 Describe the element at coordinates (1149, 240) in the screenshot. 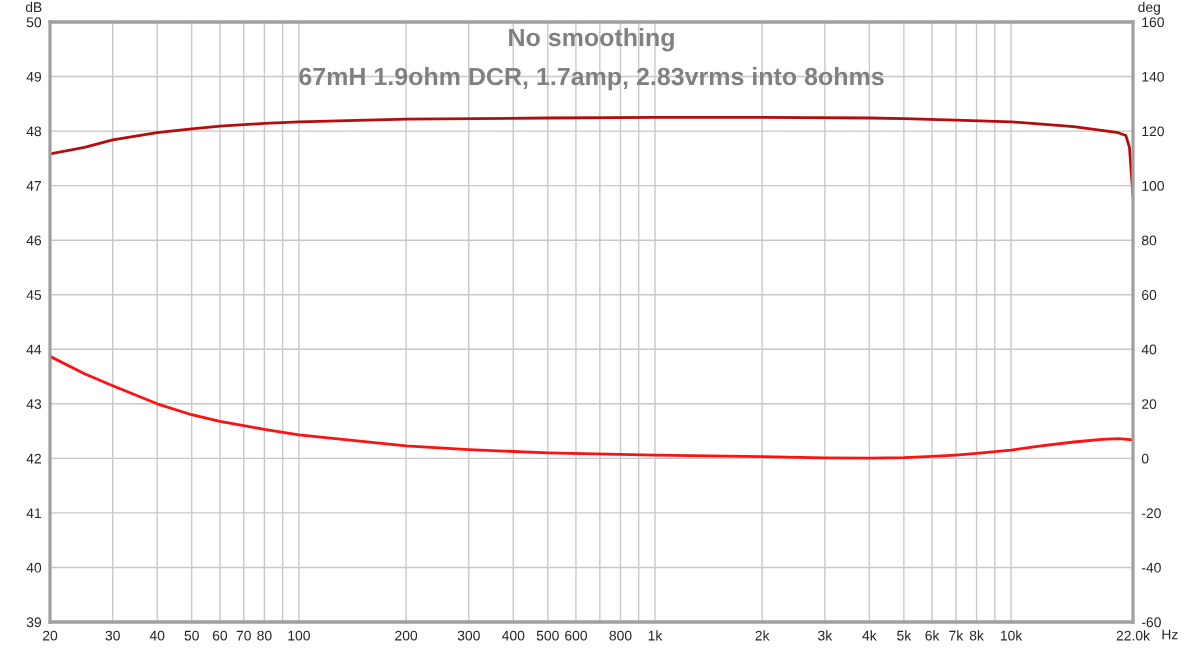

I see `y2-tick-label: 80` at that location.